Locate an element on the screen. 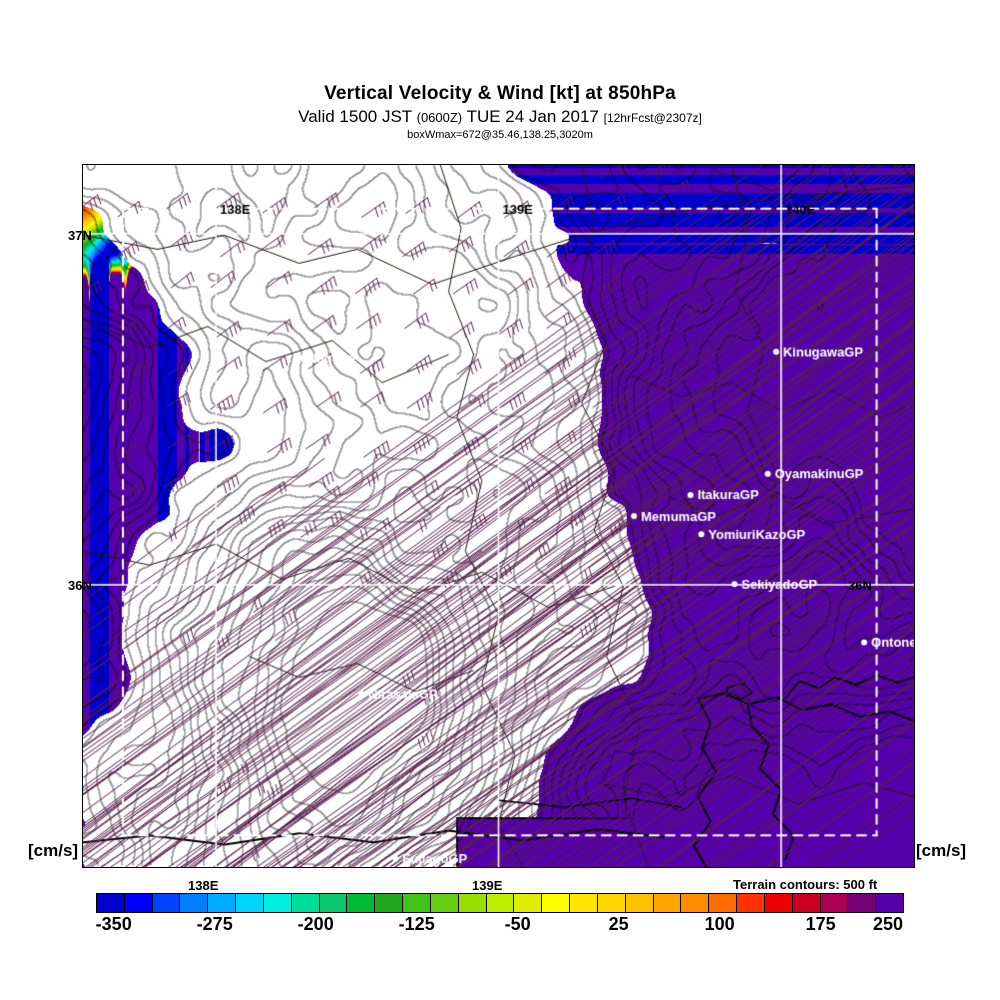 Image resolution: width=1000 pixels, height=1000 pixels. colorbar-tick: 25 is located at coordinates (618, 924).